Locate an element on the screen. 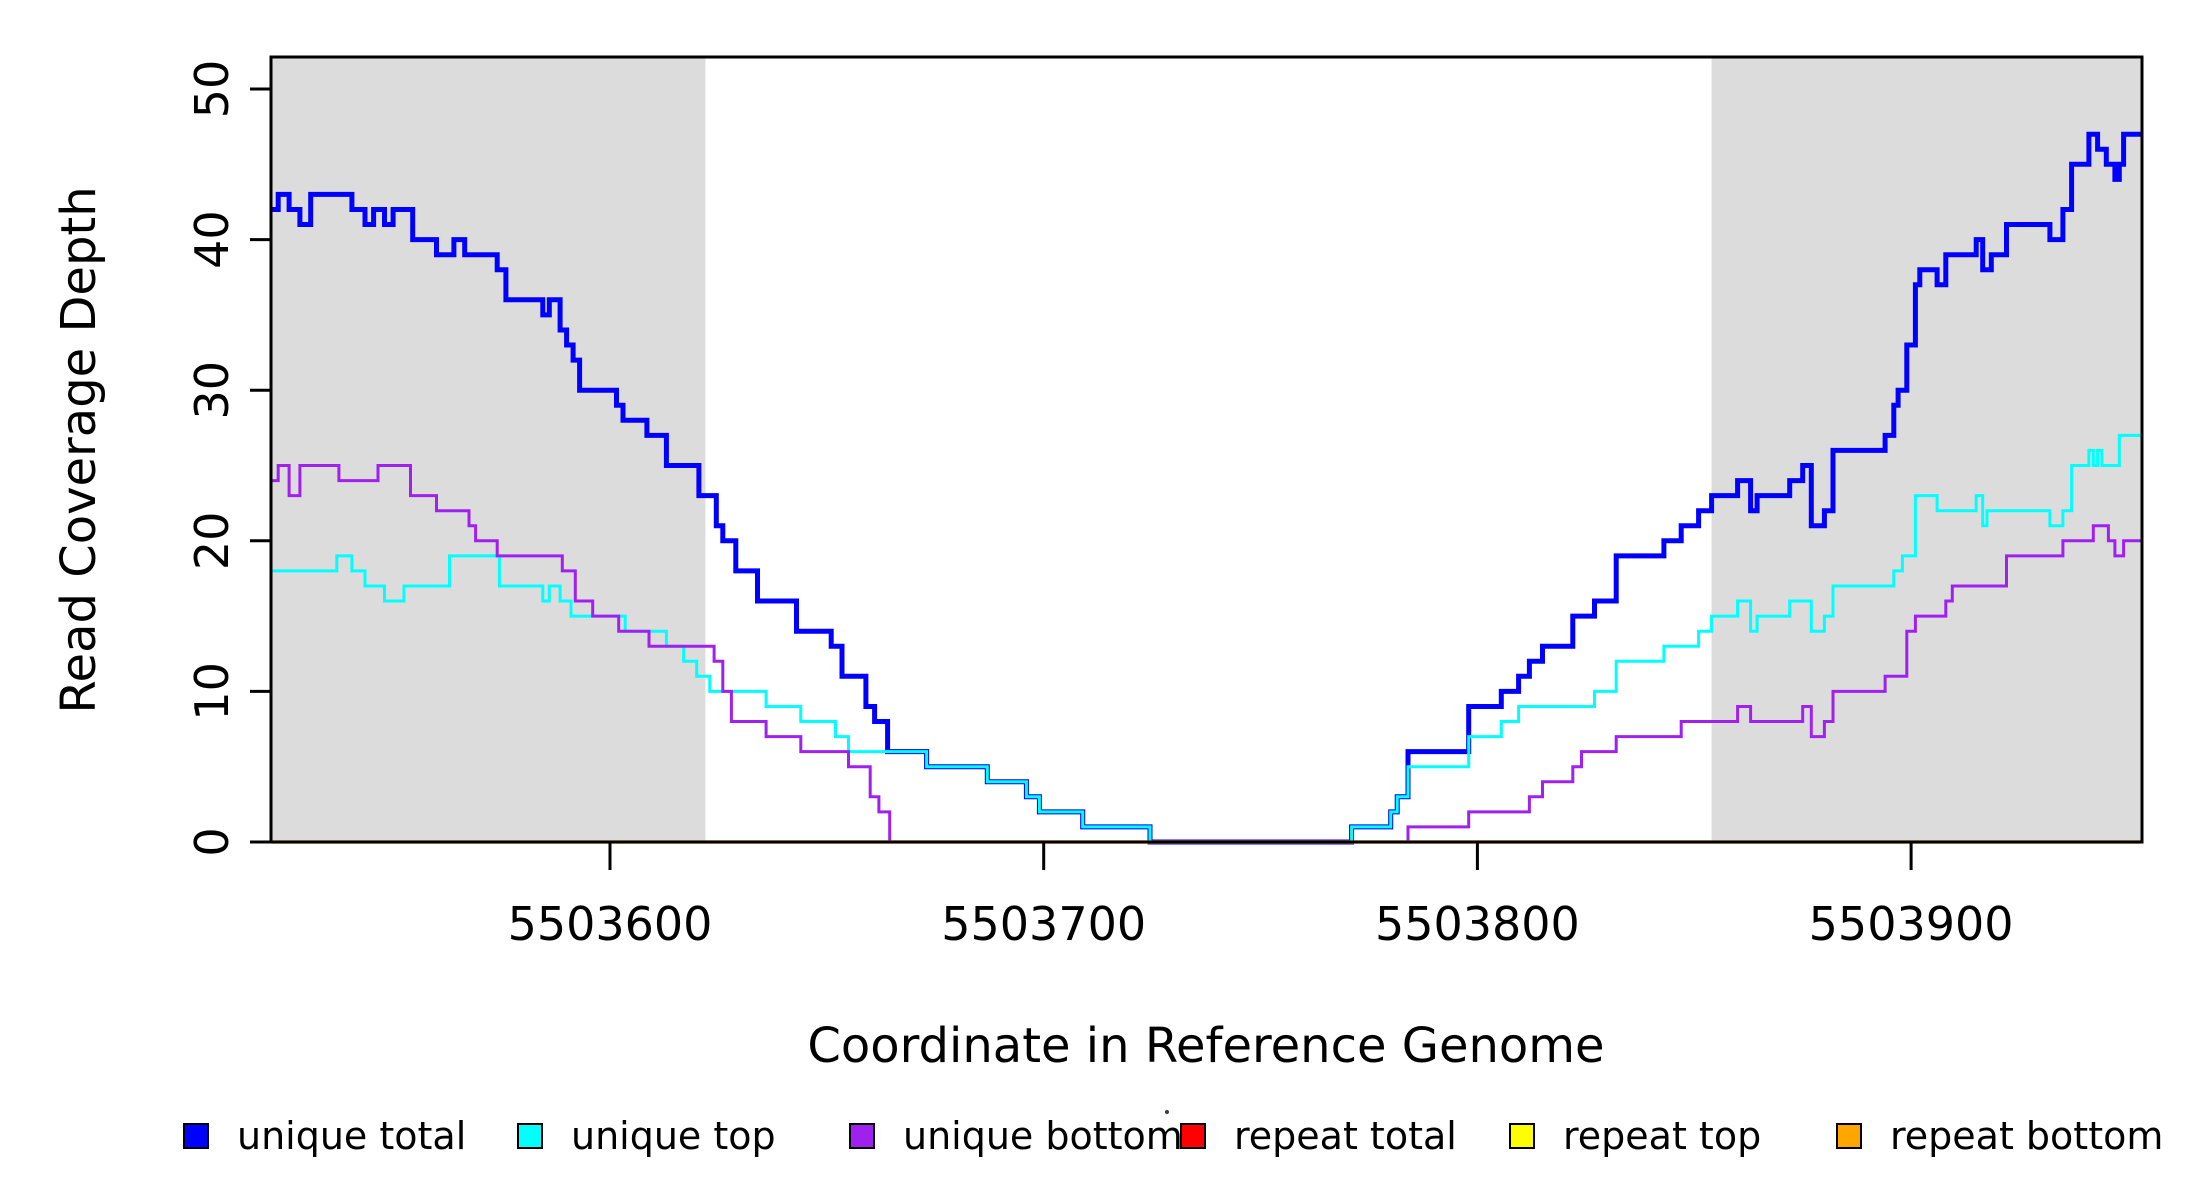 Image resolution: width=2200 pixels, height=1200 pixels. legend-item-repeat-total: repeat total is located at coordinates (1318, 1136).